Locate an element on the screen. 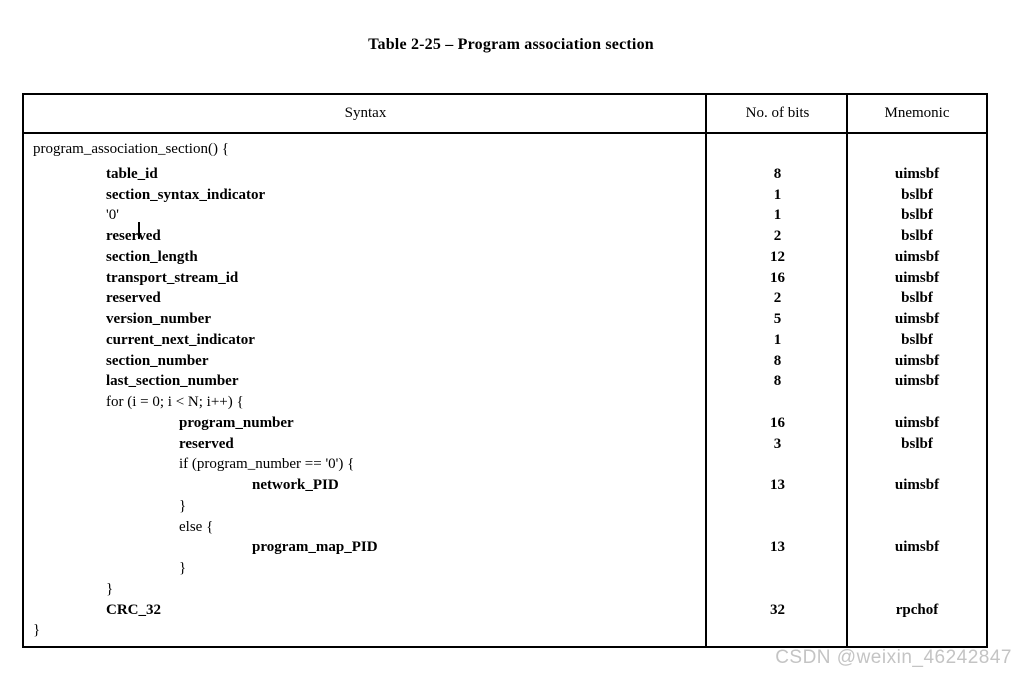  syntax-cell: table_id is located at coordinates (132, 173).